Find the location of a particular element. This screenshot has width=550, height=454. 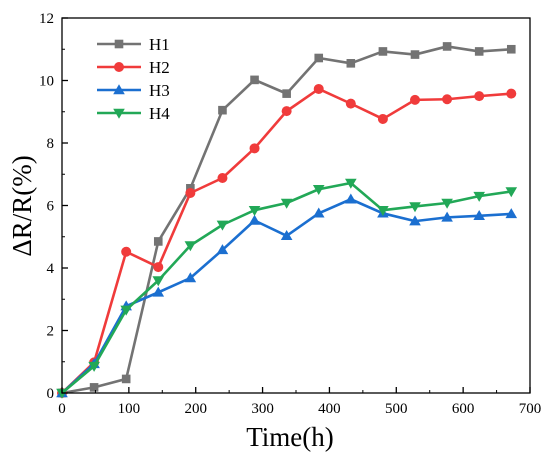

y-tick-label: 4 is located at coordinates (51, 269).